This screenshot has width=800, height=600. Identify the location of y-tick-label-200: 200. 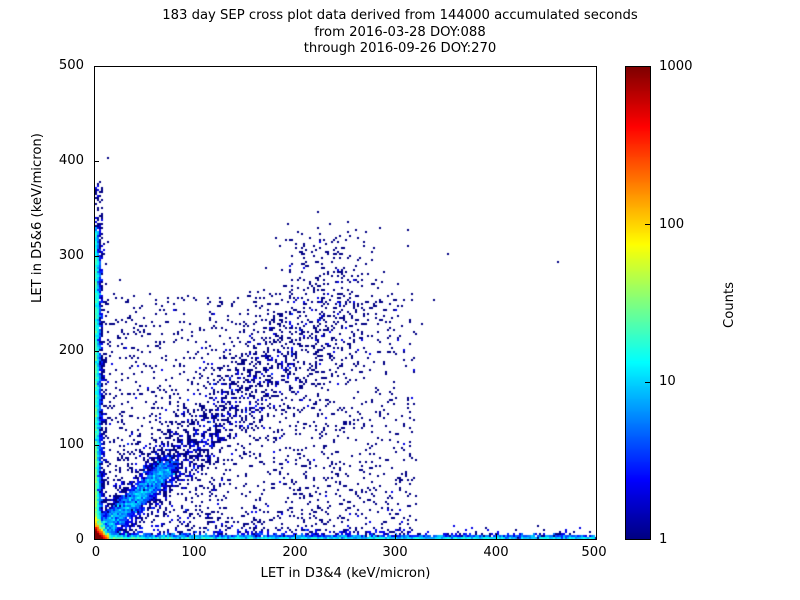
(71, 350).